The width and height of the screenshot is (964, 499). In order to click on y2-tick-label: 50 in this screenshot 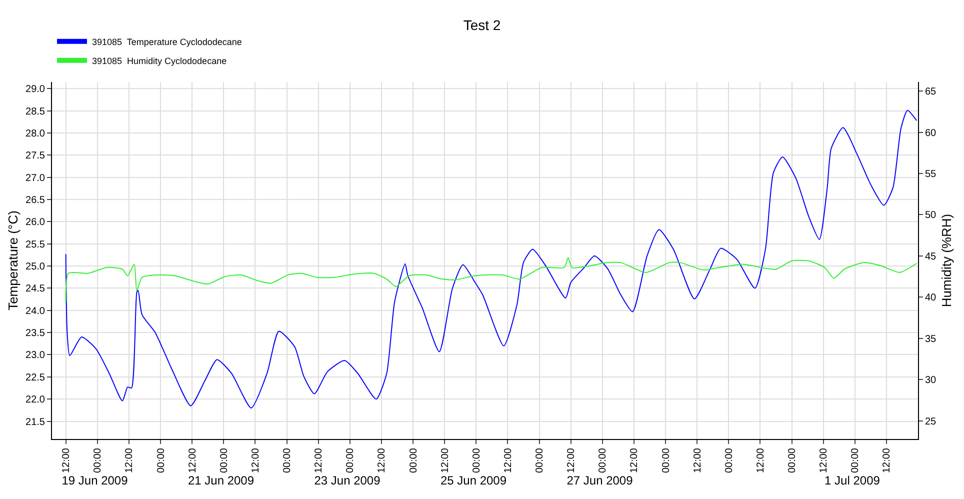, I will do `click(931, 216)`.